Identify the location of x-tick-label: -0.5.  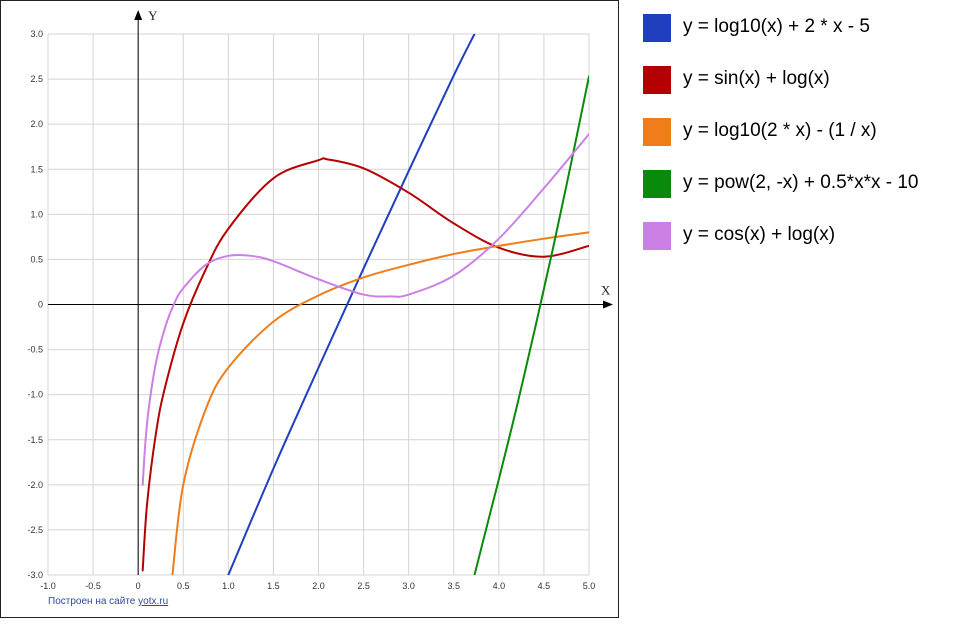
(93, 586).